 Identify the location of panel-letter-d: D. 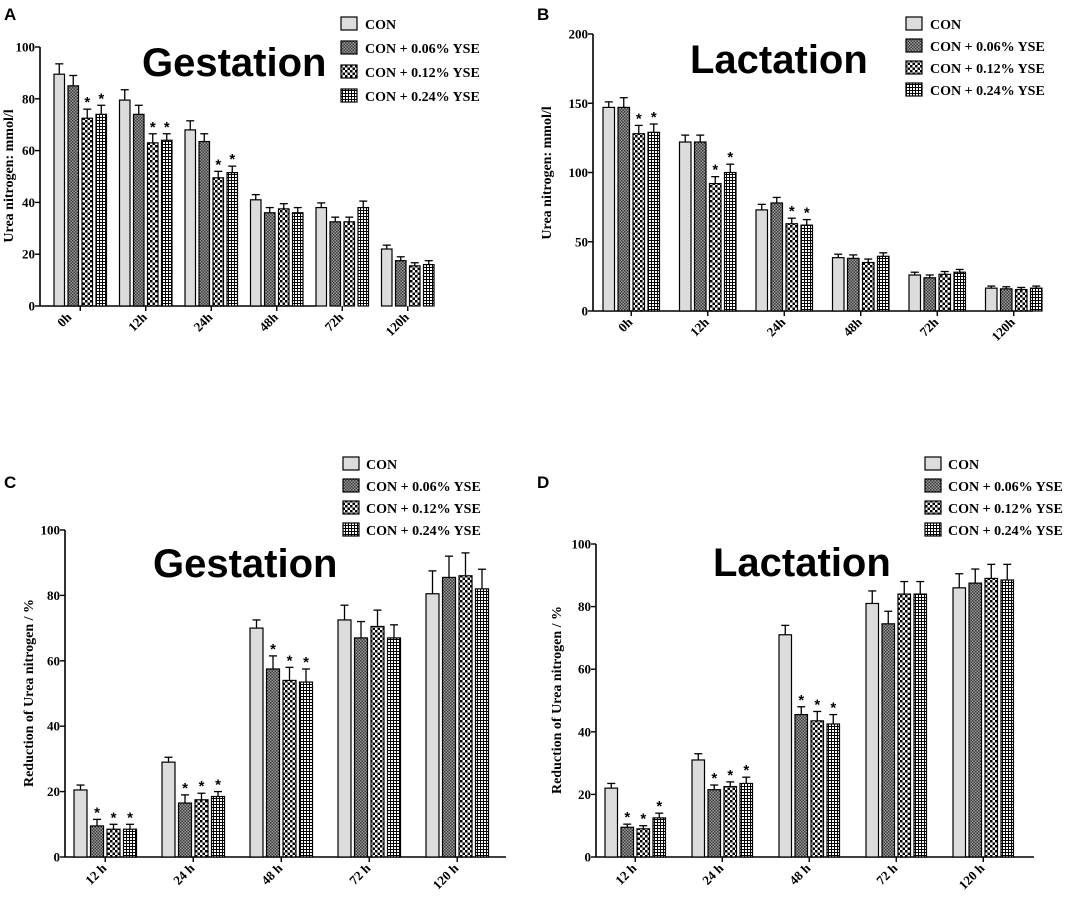
(543, 482).